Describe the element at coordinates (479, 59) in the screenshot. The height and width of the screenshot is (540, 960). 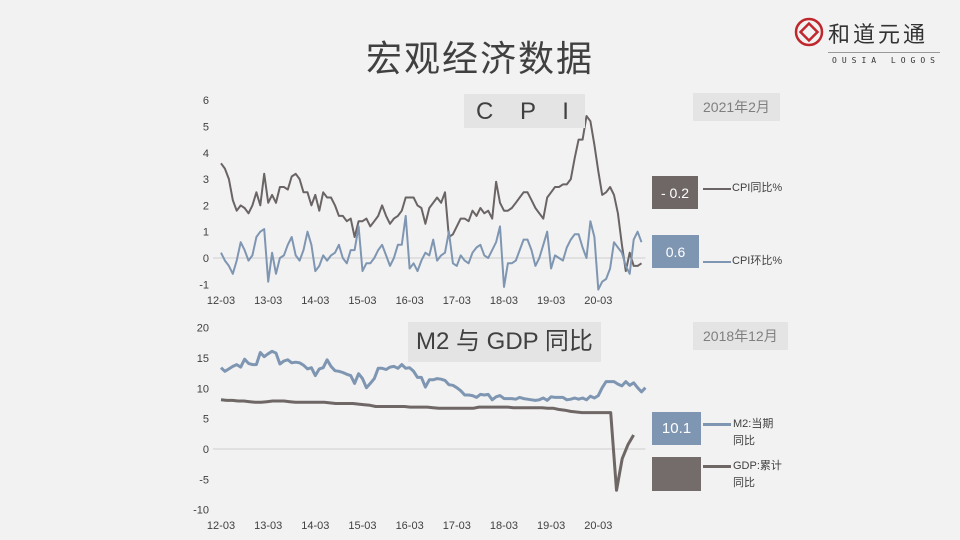
I see `page-title: 宏观经济数据` at that location.